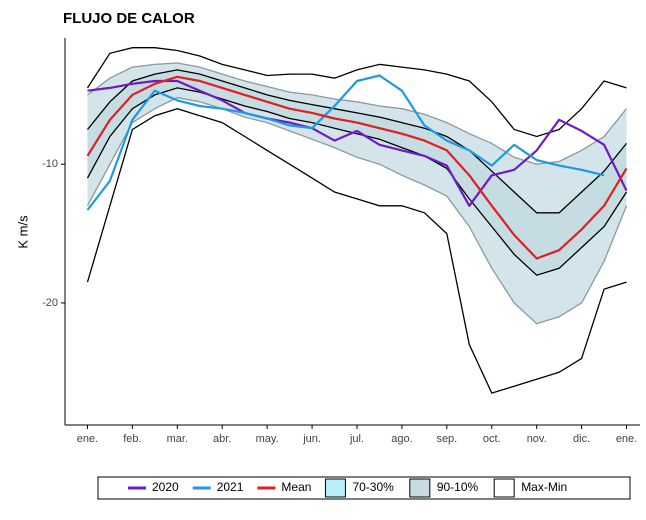  What do you see at coordinates (50, 303) in the screenshot?
I see `y-tick-label: -20` at bounding box center [50, 303].